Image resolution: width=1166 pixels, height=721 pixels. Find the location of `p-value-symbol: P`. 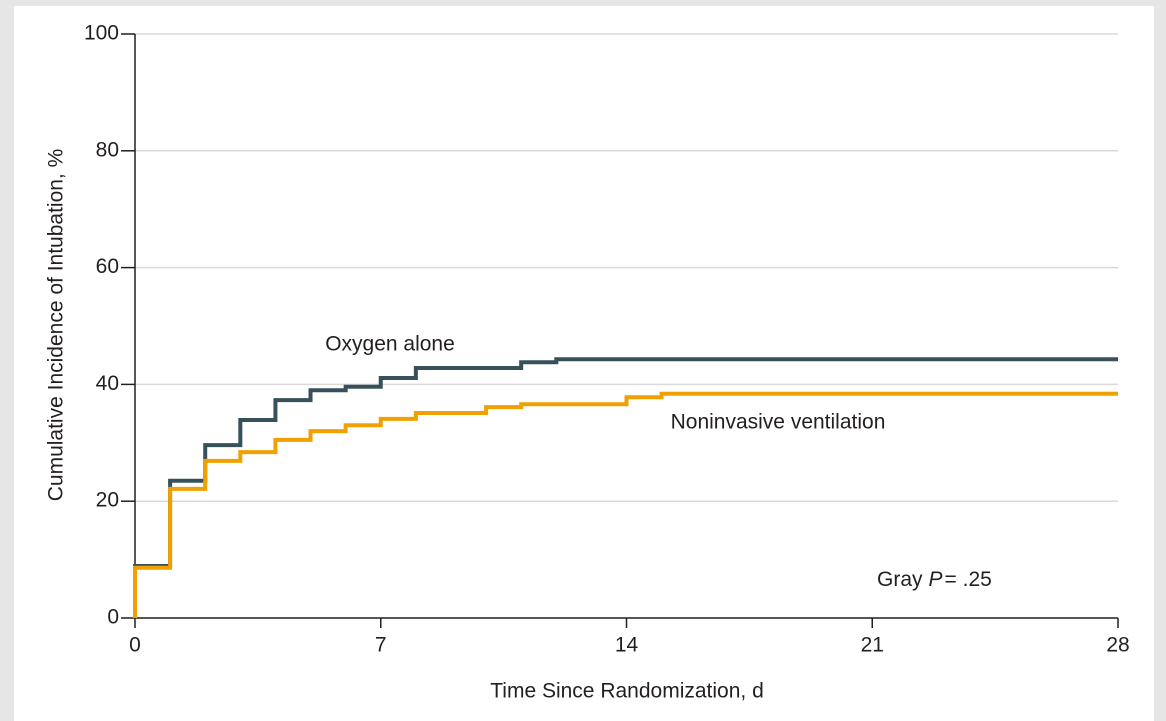

p-value-symbol: P is located at coordinates (936, 579).